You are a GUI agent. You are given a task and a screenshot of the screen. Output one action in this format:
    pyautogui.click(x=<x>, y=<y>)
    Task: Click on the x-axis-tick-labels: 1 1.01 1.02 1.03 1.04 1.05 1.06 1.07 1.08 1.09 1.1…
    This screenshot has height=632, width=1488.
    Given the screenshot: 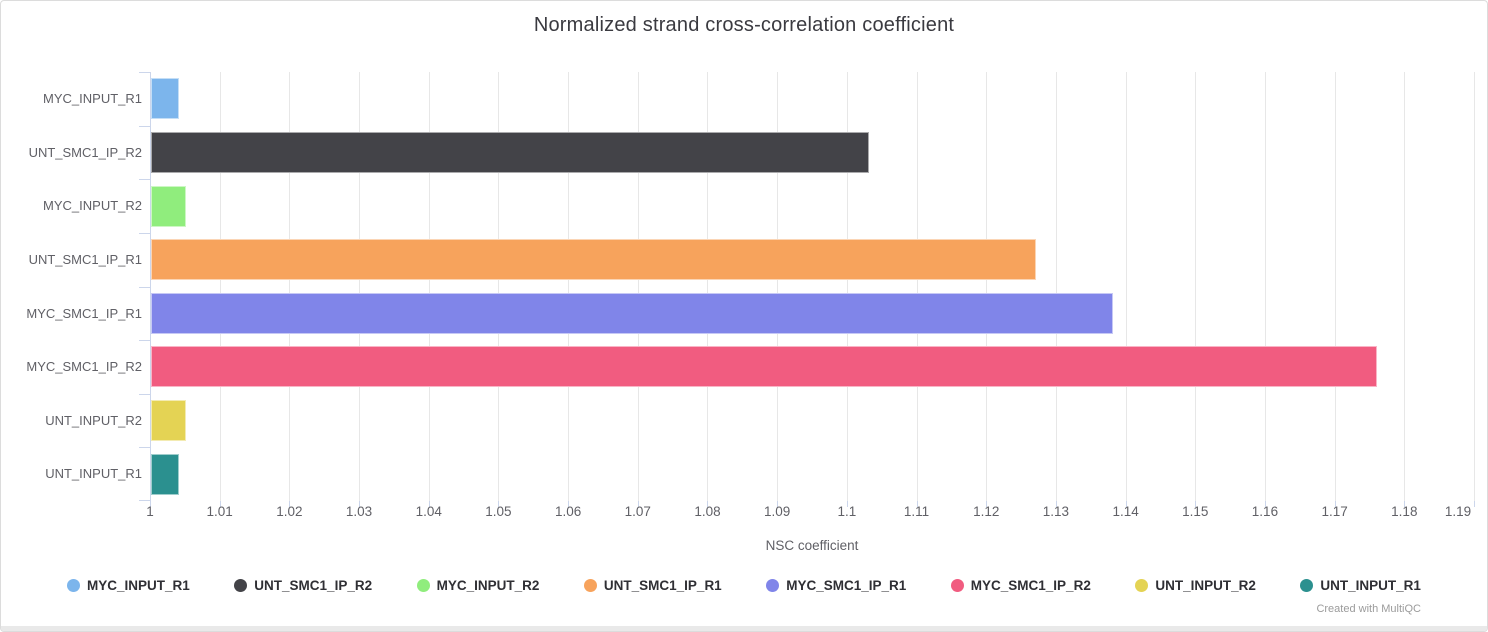 What is the action you would take?
    pyautogui.click(x=810, y=514)
    